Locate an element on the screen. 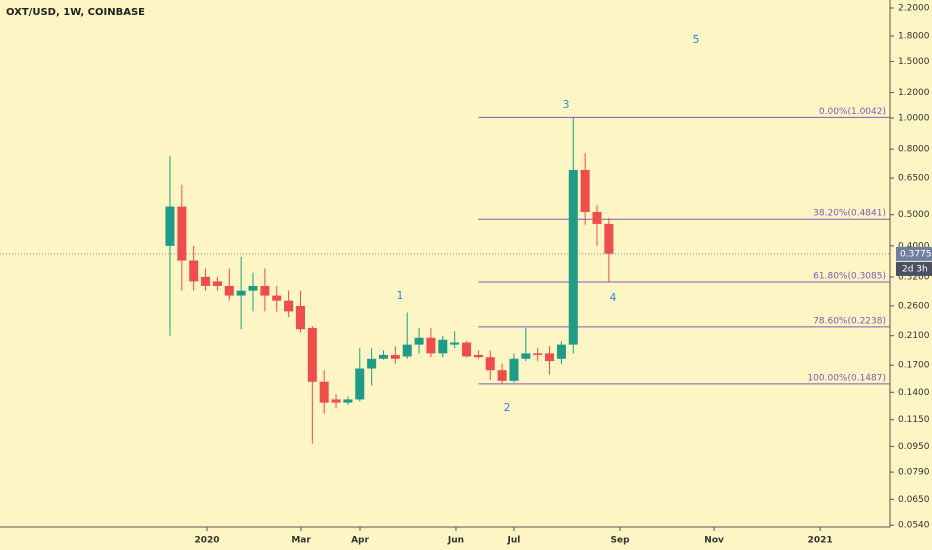  last-price-box is located at coordinates (914, 253).